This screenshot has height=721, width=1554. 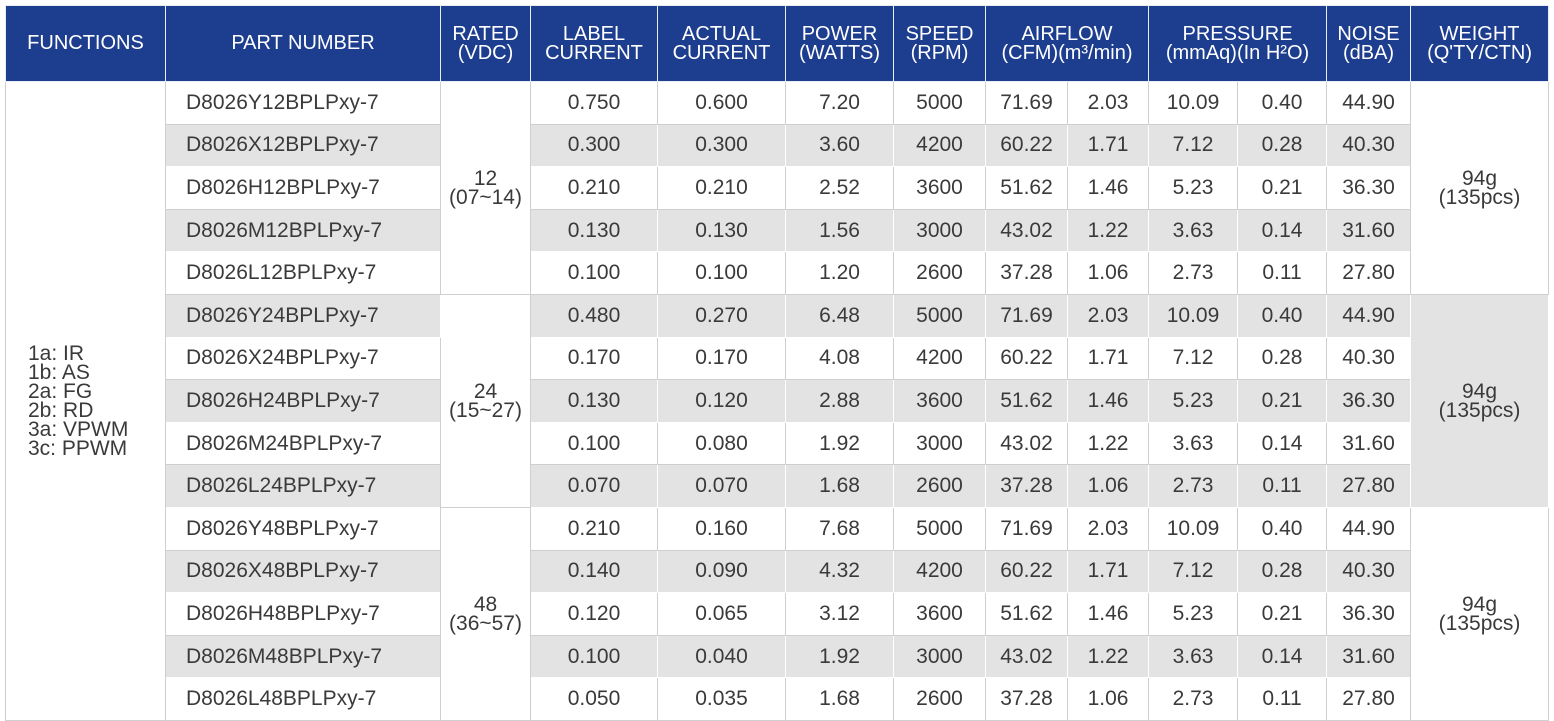 What do you see at coordinates (303, 401) in the screenshot?
I see `part-number: D8026H24BPLPxy-7` at bounding box center [303, 401].